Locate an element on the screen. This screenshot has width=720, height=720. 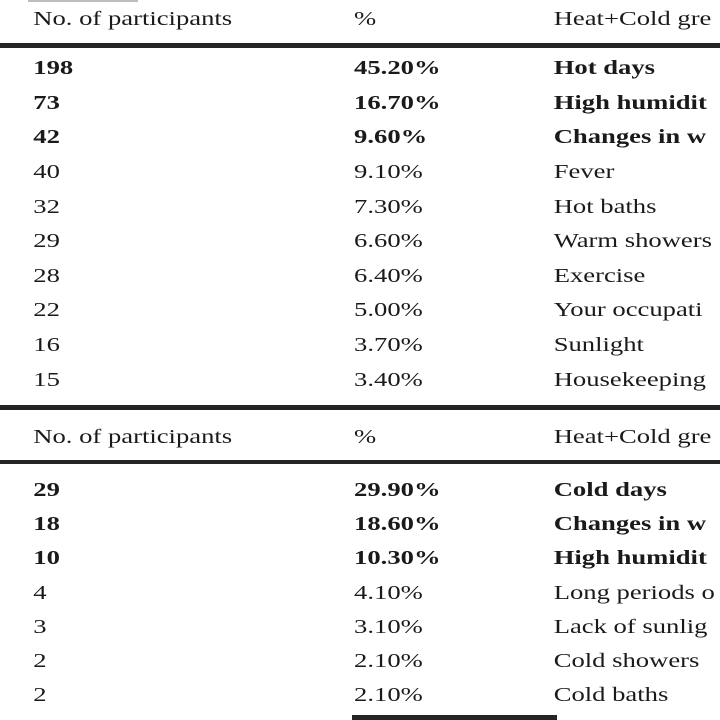
participants-count: 198 is located at coordinates (53, 68).